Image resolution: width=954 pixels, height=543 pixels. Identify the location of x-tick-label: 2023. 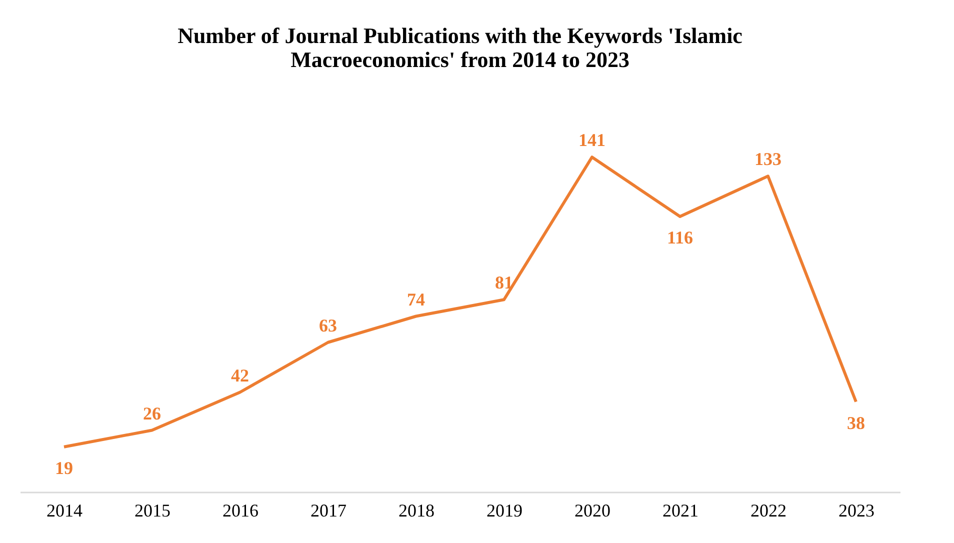
(856, 510).